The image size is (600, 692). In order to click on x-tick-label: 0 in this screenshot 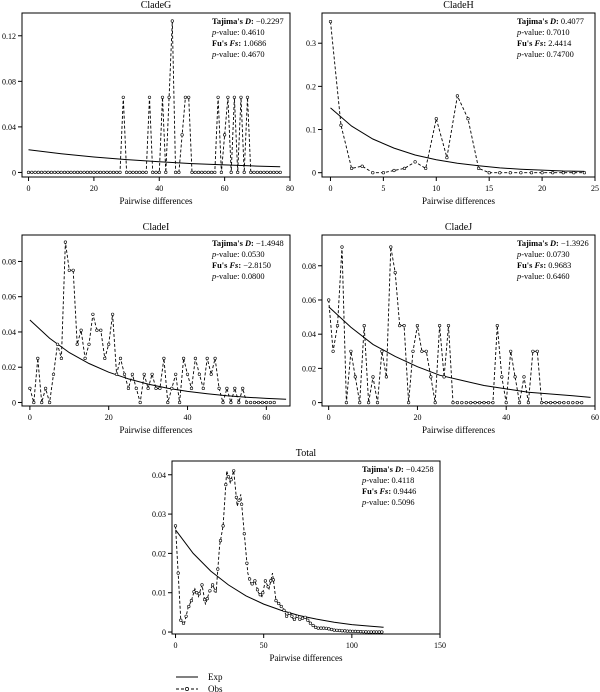, I will do `click(330, 188)`.